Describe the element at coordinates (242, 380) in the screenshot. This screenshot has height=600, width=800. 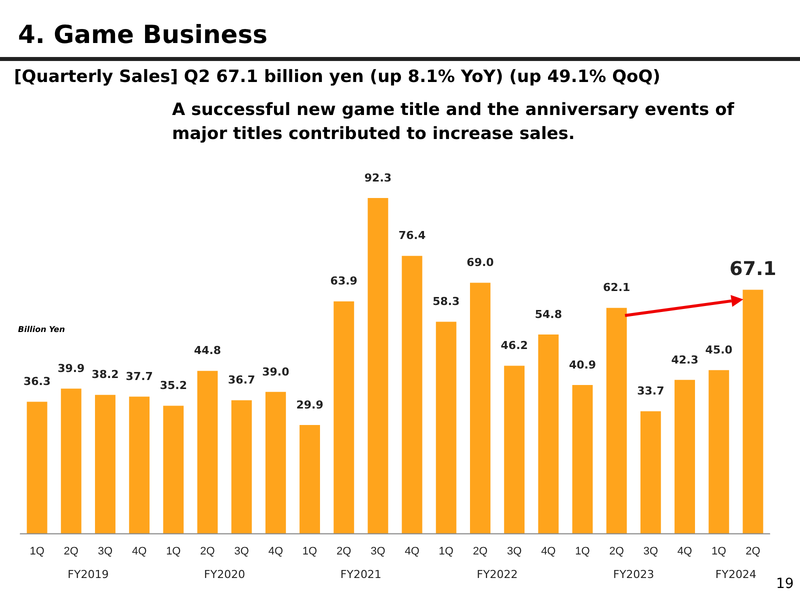
I see `data-label: 36.7` at that location.